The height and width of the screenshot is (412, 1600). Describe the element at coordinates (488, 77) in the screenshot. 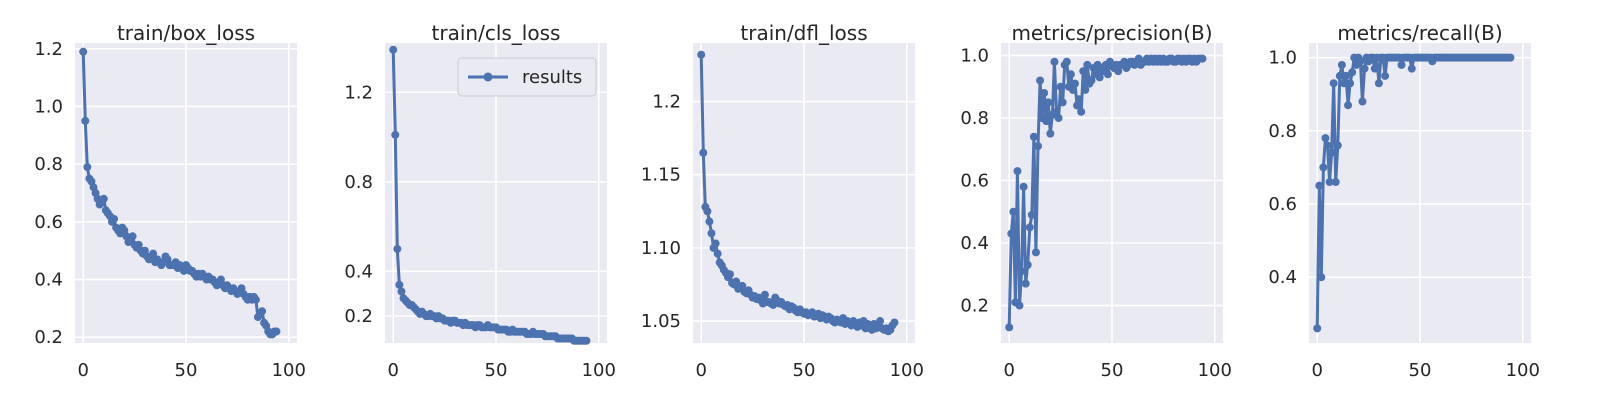

I see `legend-marker` at that location.